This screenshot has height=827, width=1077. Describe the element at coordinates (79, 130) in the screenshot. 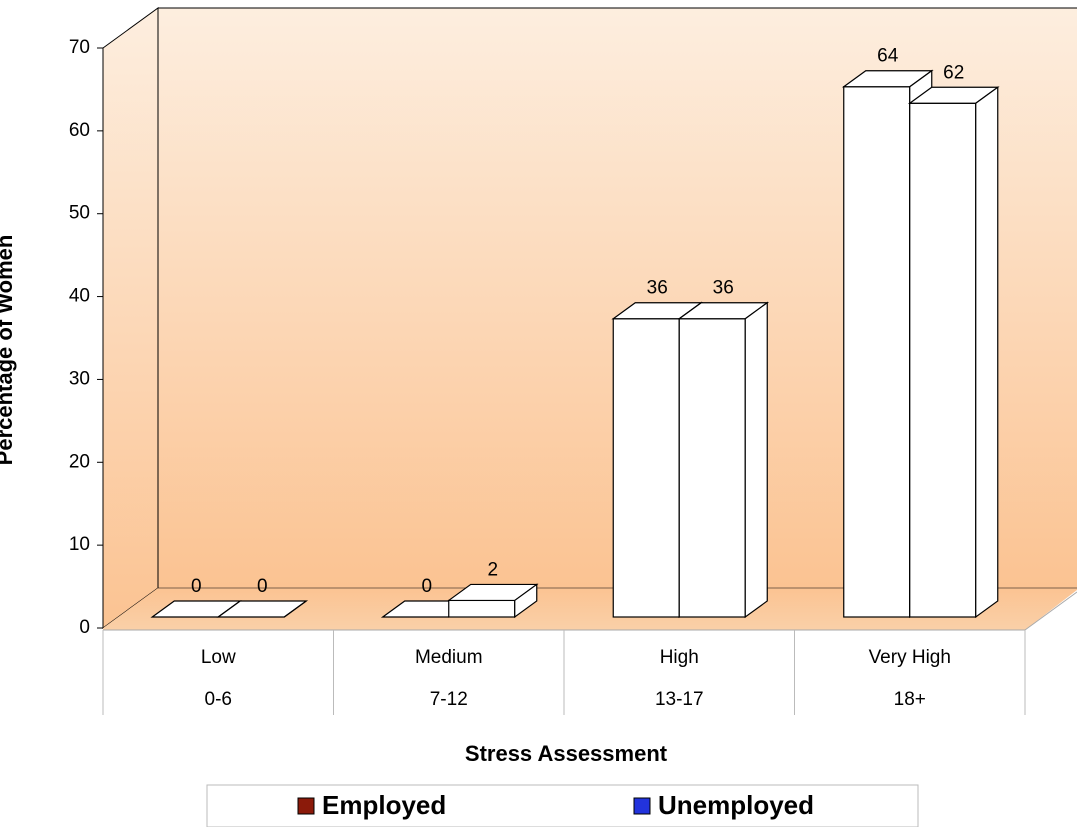

I see `y-tick-label: 60` at that location.